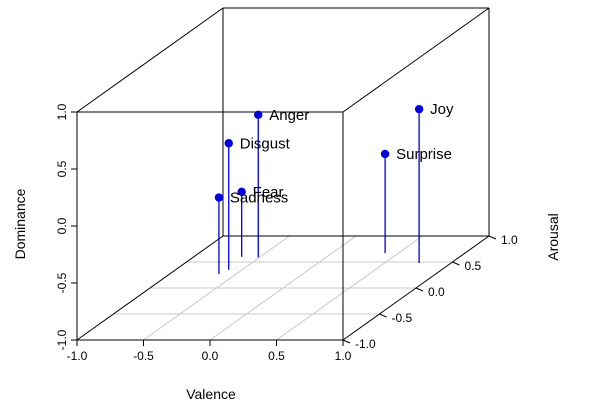 This screenshot has width=591, height=405. What do you see at coordinates (268, 192) in the screenshot?
I see `point-label: Fear` at bounding box center [268, 192].